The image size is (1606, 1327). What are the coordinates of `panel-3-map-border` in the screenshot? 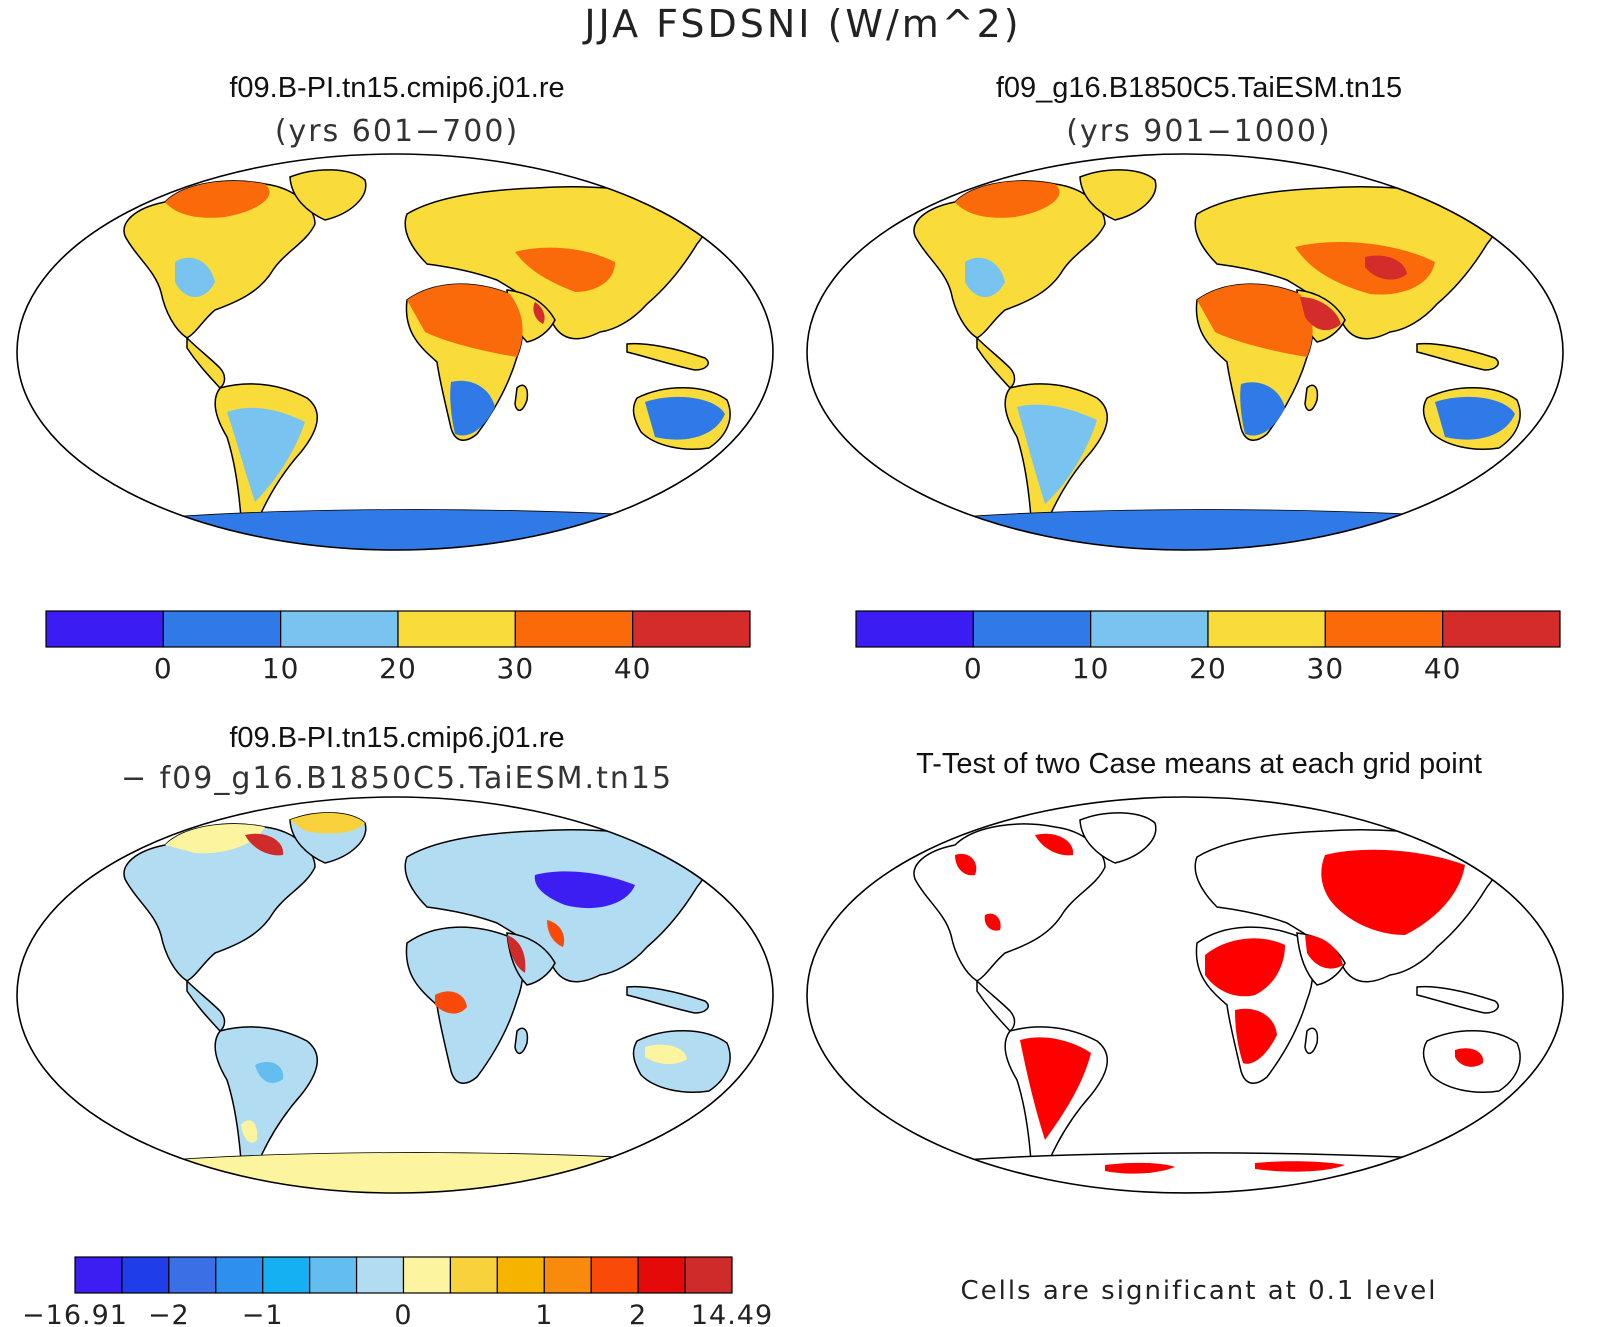 It's located at (395, 995).